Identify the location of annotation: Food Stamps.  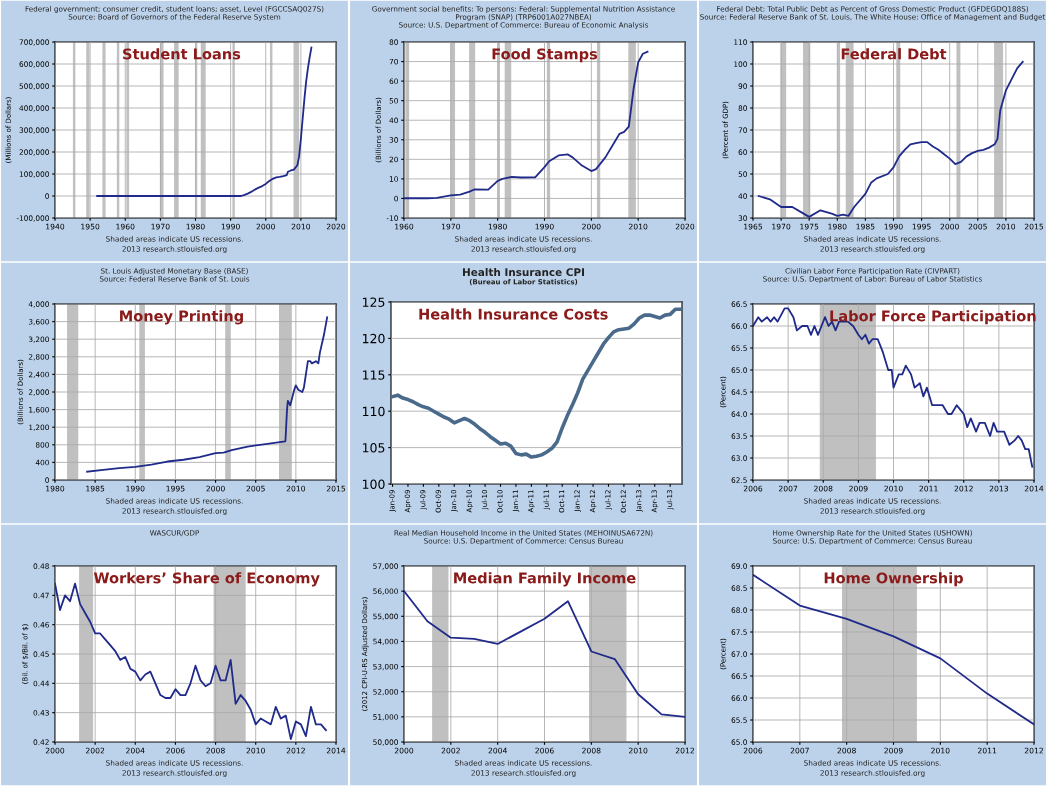
(545, 55).